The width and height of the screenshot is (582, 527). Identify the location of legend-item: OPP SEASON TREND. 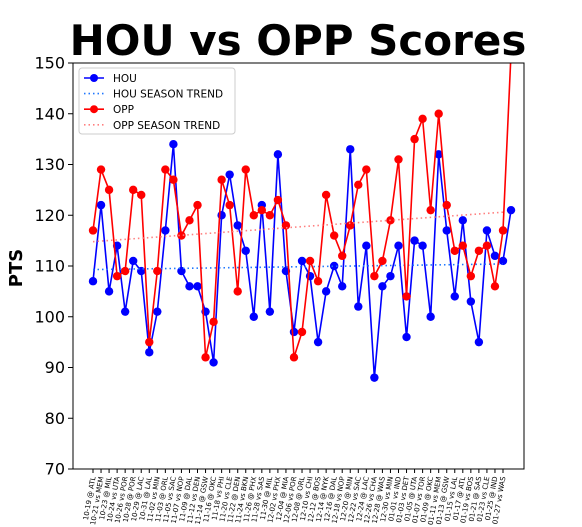
(152, 126).